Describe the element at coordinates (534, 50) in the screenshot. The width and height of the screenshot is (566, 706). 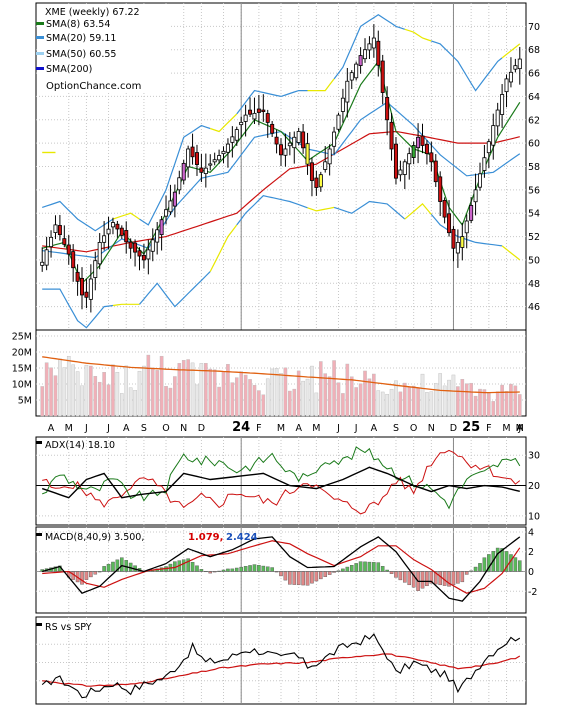
I see `price-tick-label: 68` at that location.